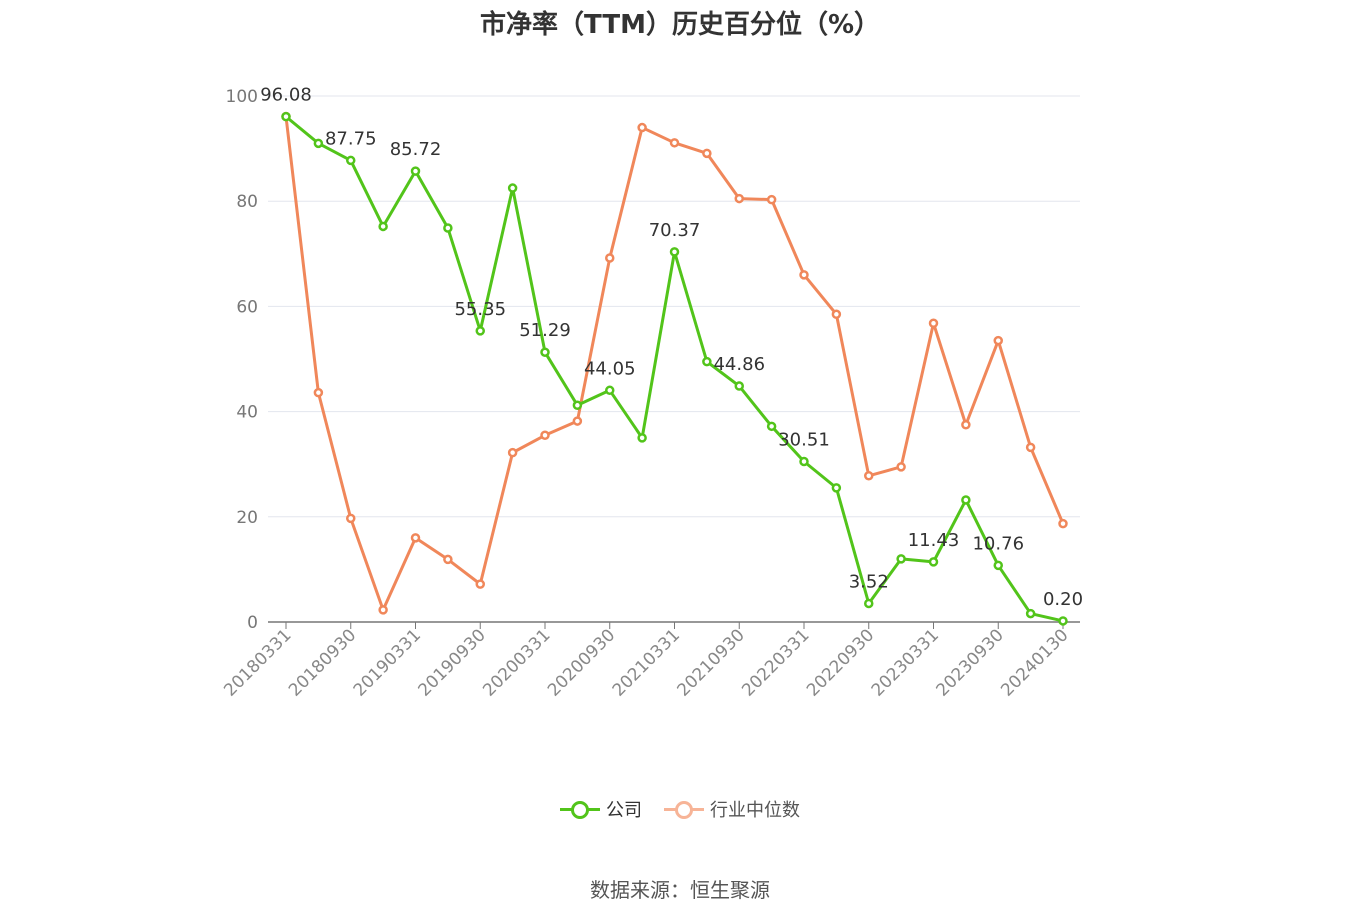 The height and width of the screenshot is (920, 1360). Describe the element at coordinates (581, 662) in the screenshot. I see `x-tick-label: 20200930` at that location.